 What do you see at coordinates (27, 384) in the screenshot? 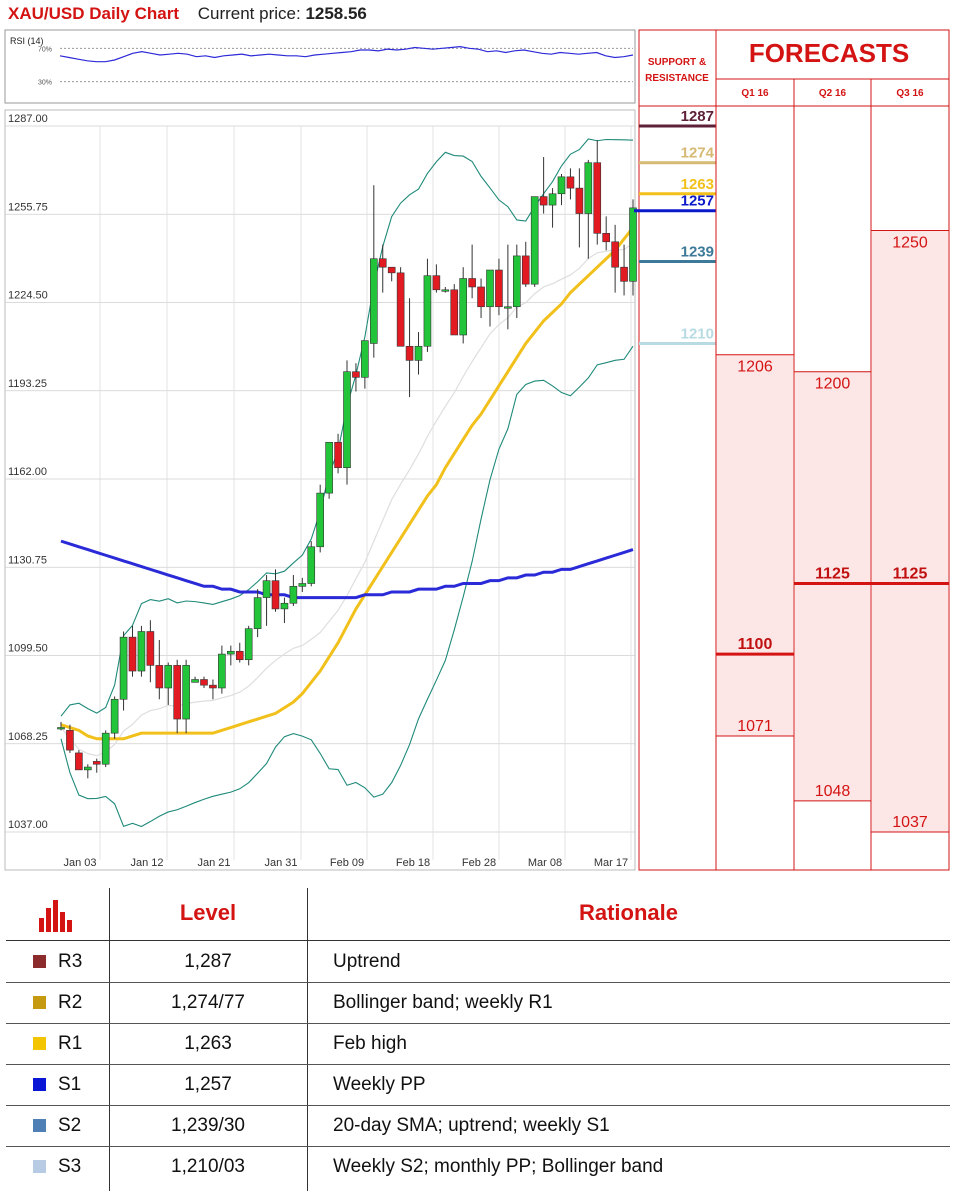
I see `y-tick-label: 1193.25` at bounding box center [27, 384].